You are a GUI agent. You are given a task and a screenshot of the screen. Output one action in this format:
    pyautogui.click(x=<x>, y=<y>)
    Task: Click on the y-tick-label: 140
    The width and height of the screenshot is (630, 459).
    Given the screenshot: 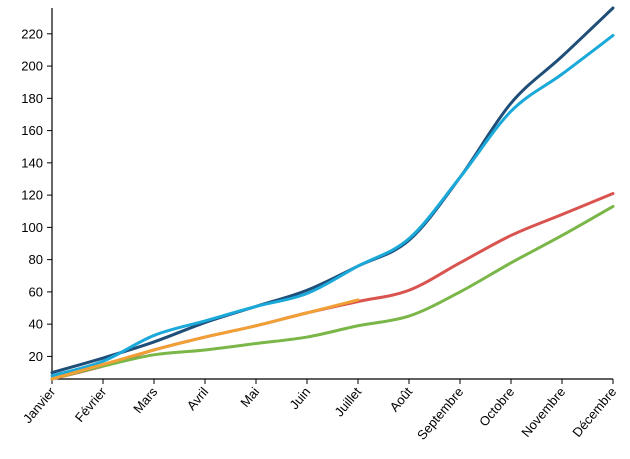 What is the action you would take?
    pyautogui.click(x=32, y=162)
    